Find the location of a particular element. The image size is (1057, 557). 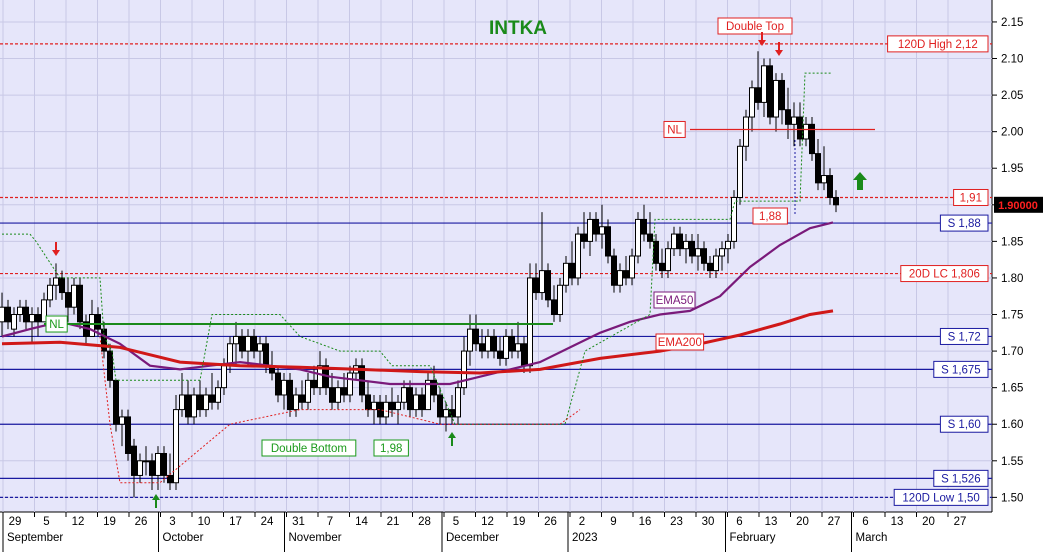

annotation-ema50-text: EMA50 is located at coordinates (675, 301).